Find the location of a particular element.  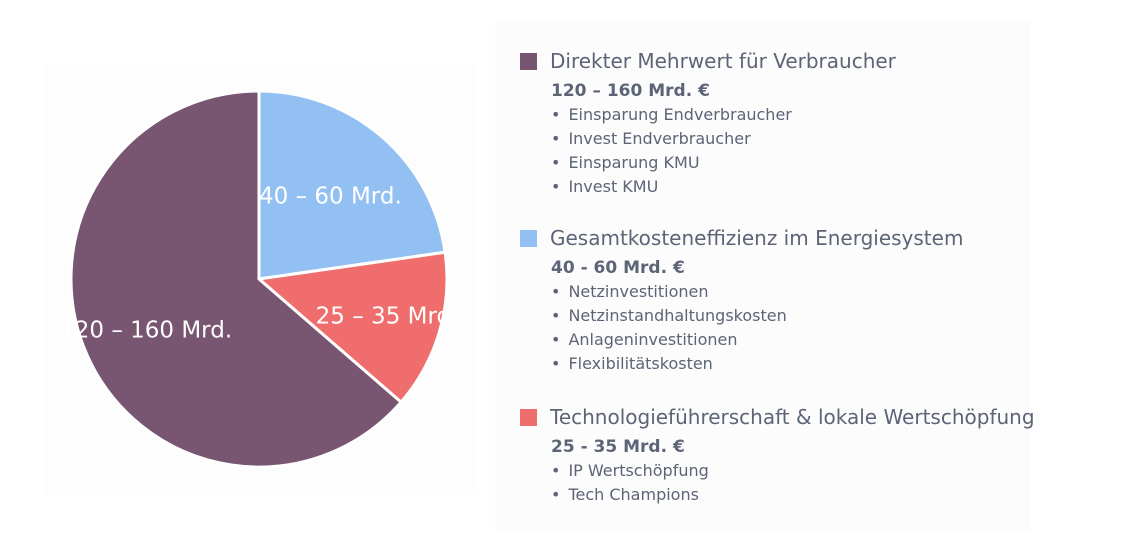

legend-item: Invest KMU is located at coordinates (723, 187).